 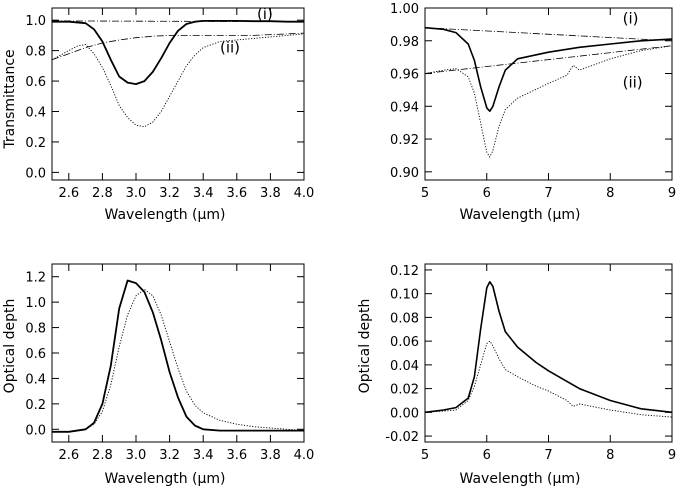 I want to click on x-tick-label-bottom-left: 3.4, so click(x=203, y=455).